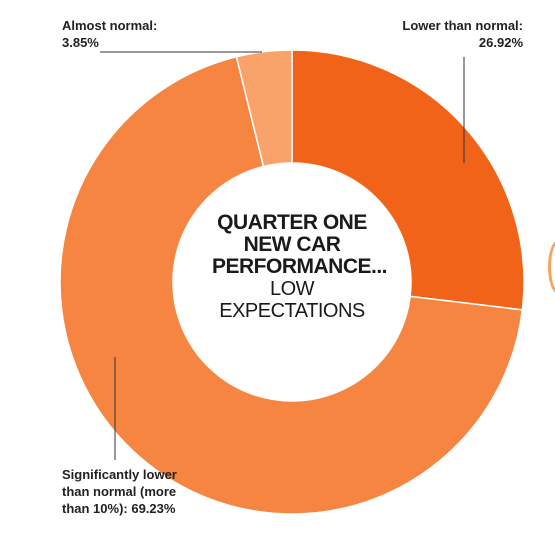 The width and height of the screenshot is (555, 535). I want to click on label-significantly-lower-line-2: than normal (more, so click(119, 491).